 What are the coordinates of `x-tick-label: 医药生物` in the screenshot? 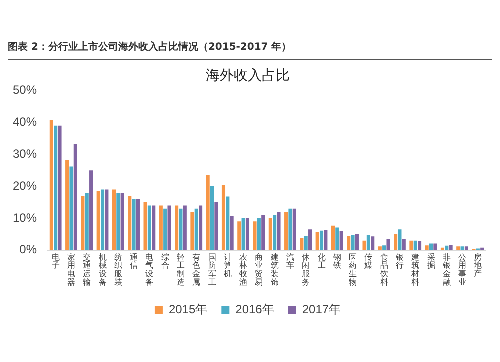 It's located at (353, 270).